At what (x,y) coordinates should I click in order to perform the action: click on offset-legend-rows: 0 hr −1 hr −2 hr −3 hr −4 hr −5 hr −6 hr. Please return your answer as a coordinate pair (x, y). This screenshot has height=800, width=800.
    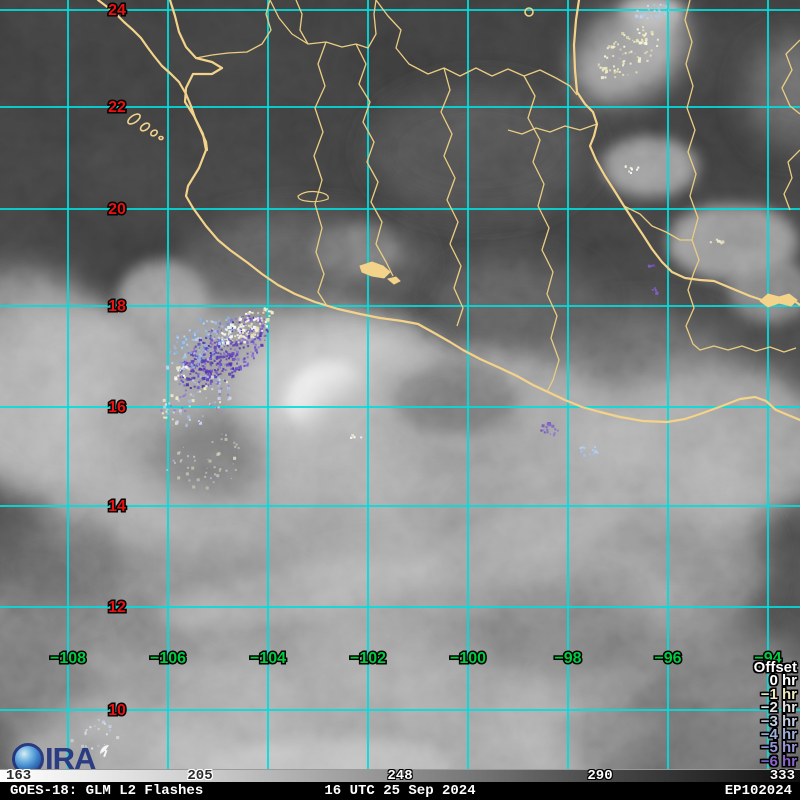
    Looking at the image, I should click on (775, 721).